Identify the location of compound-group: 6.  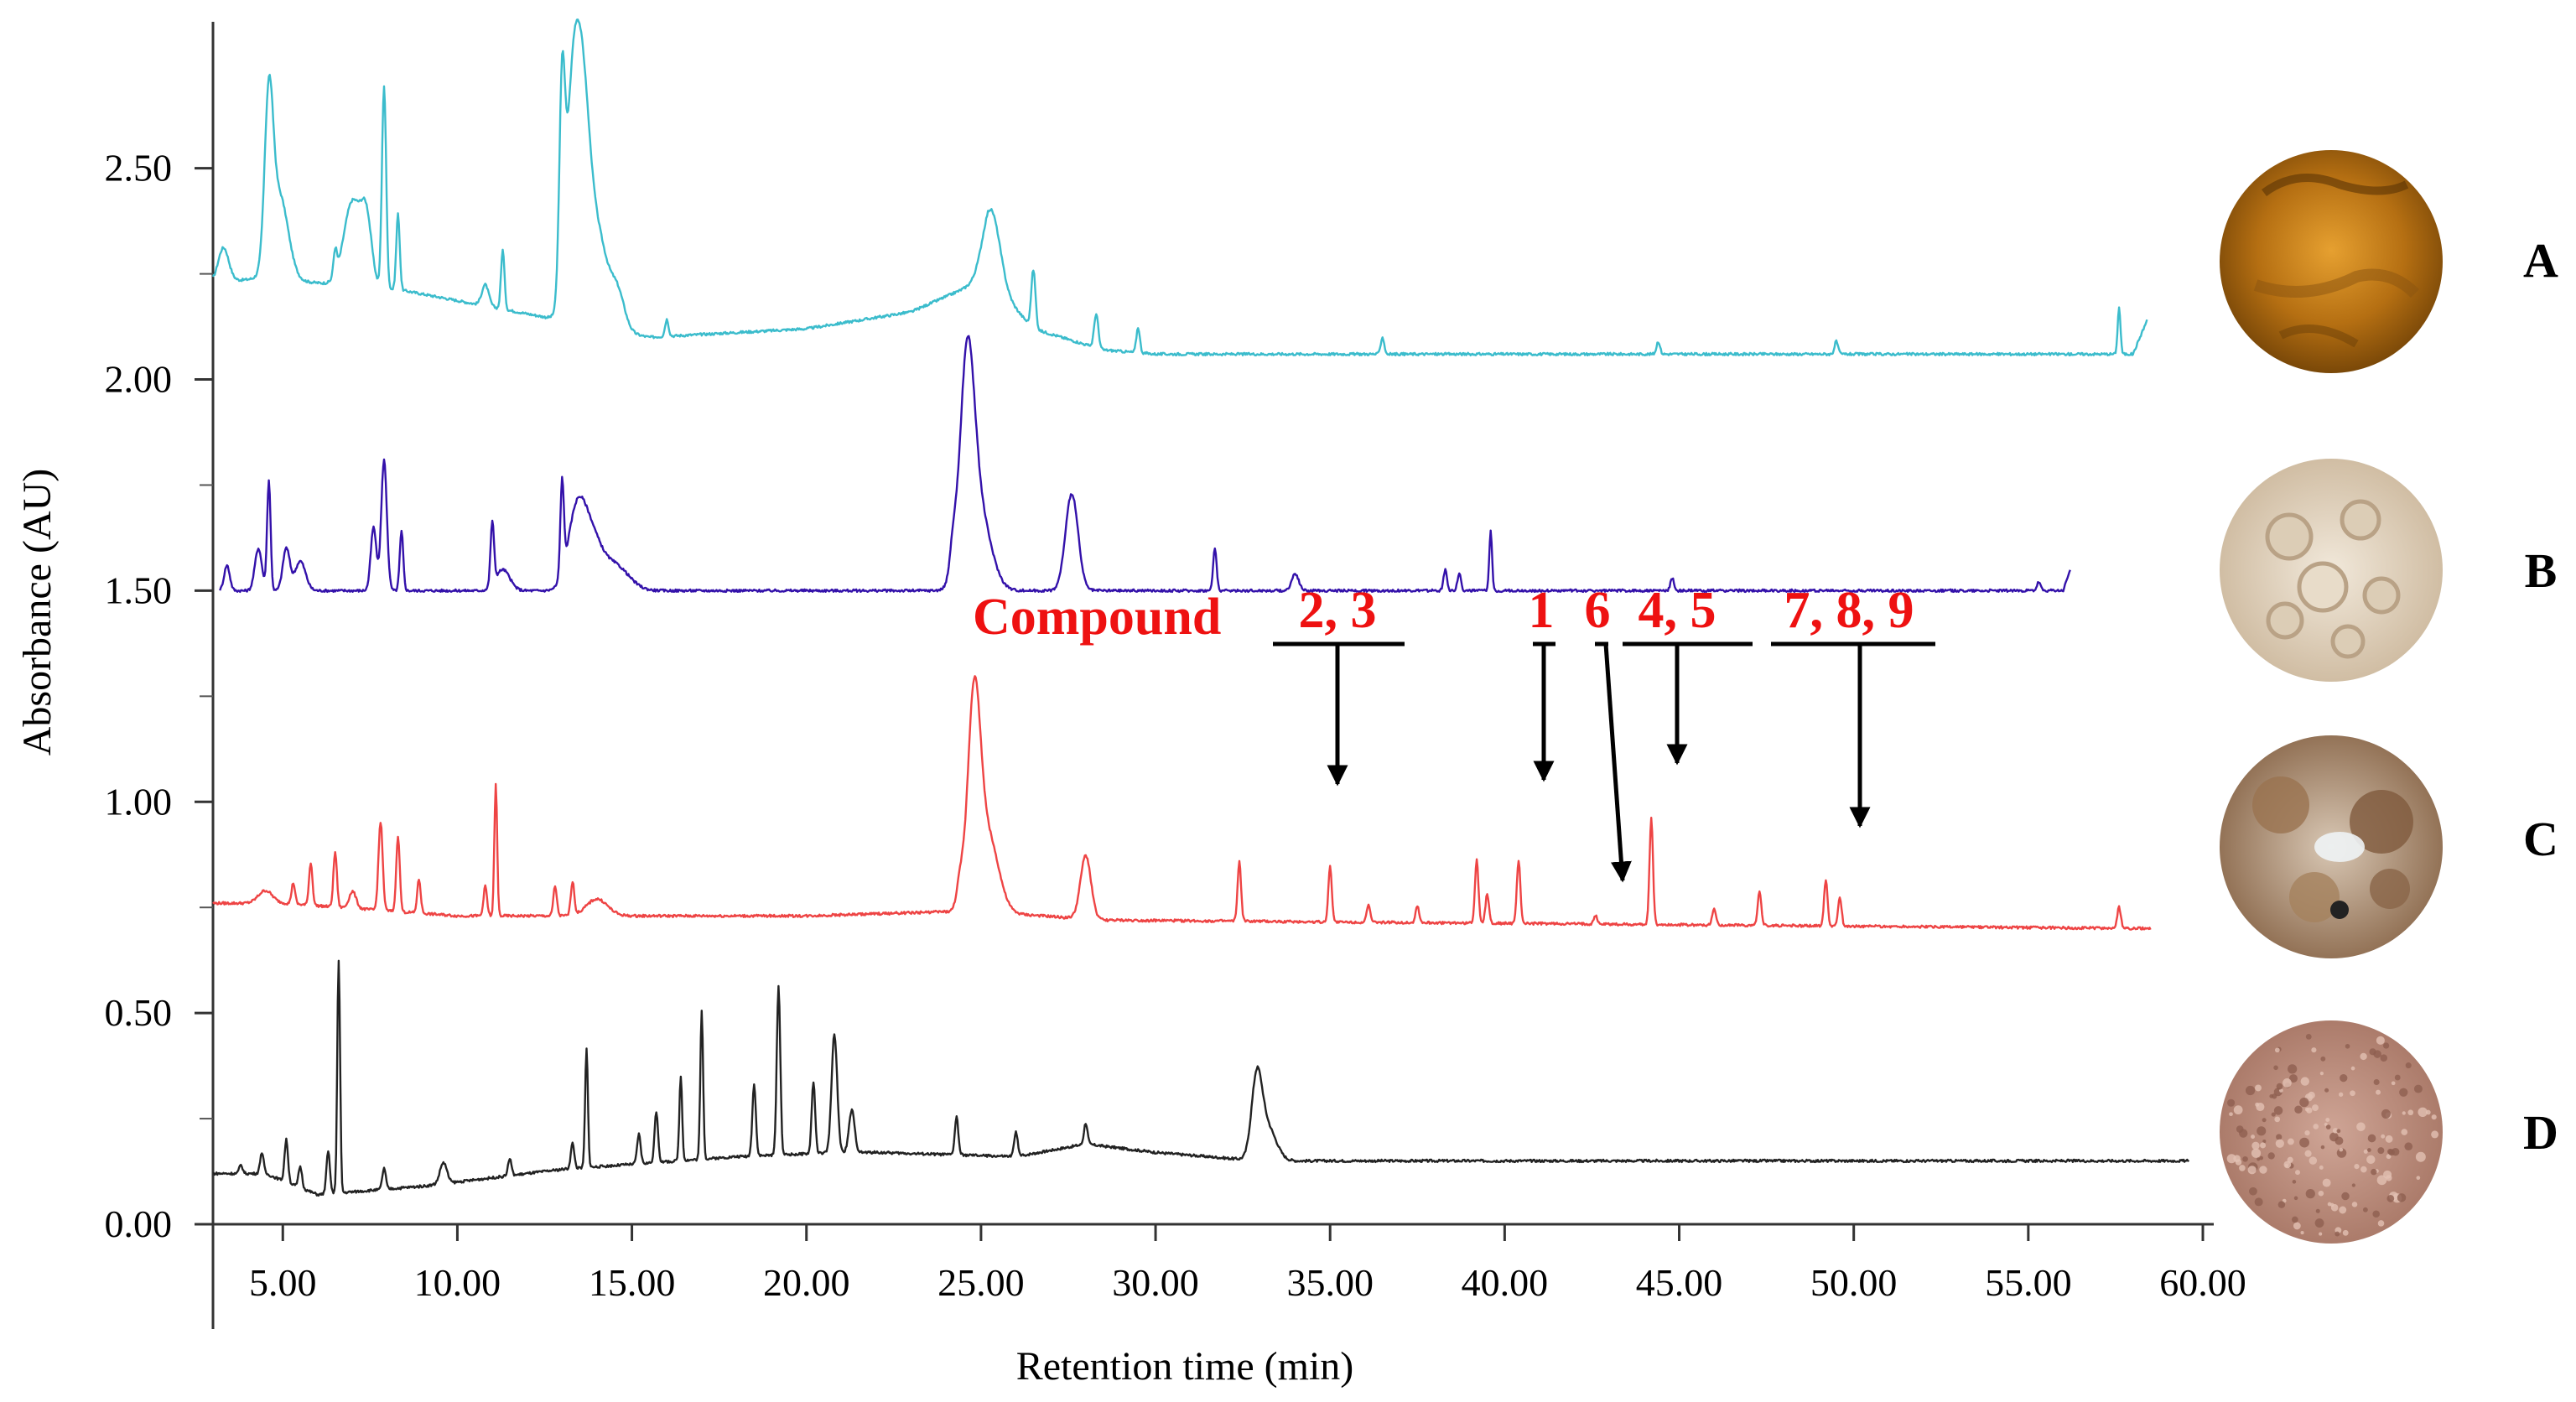
(1608, 732).